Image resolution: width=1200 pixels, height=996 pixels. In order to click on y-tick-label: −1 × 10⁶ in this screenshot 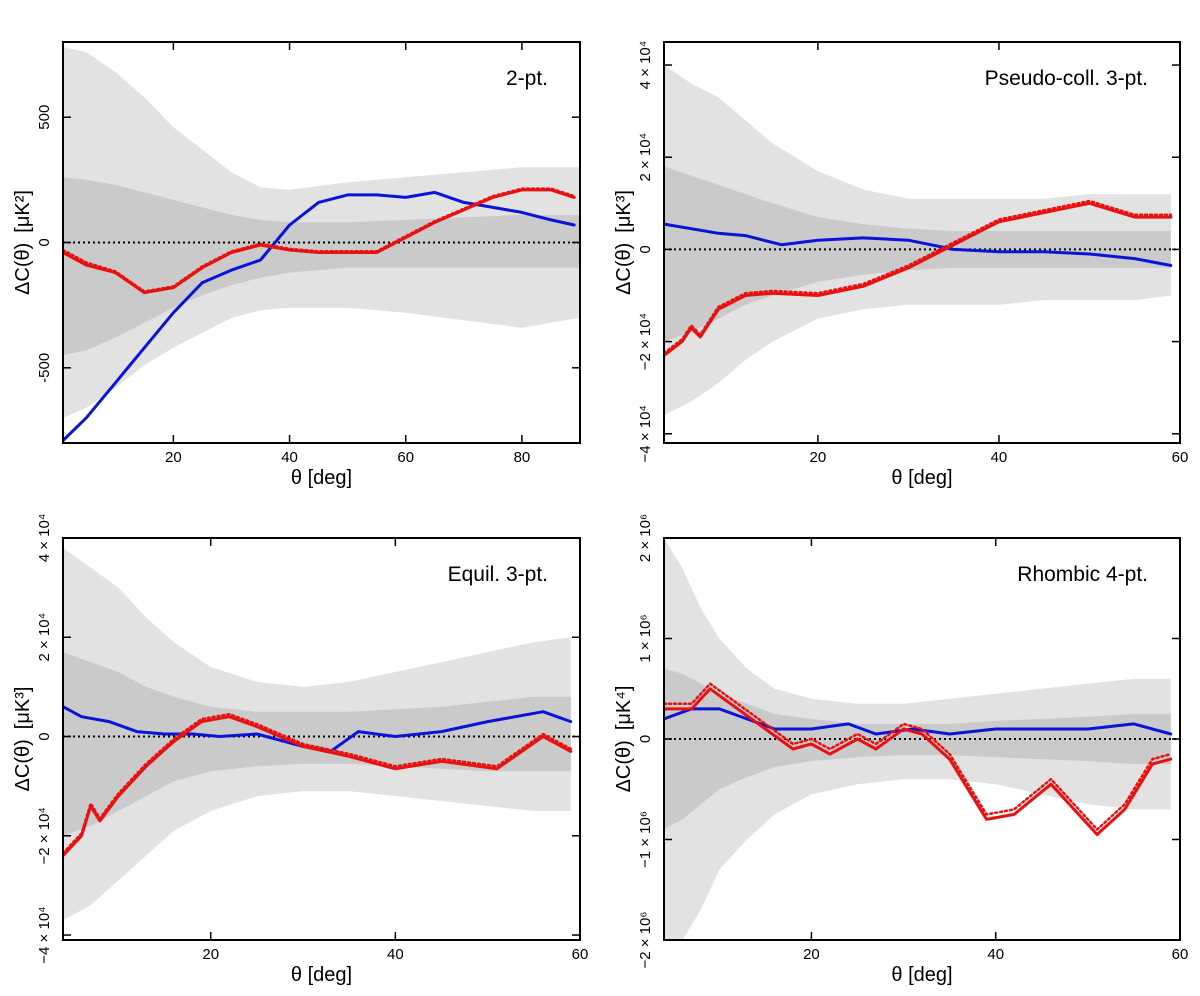, I will do `click(645, 839)`.